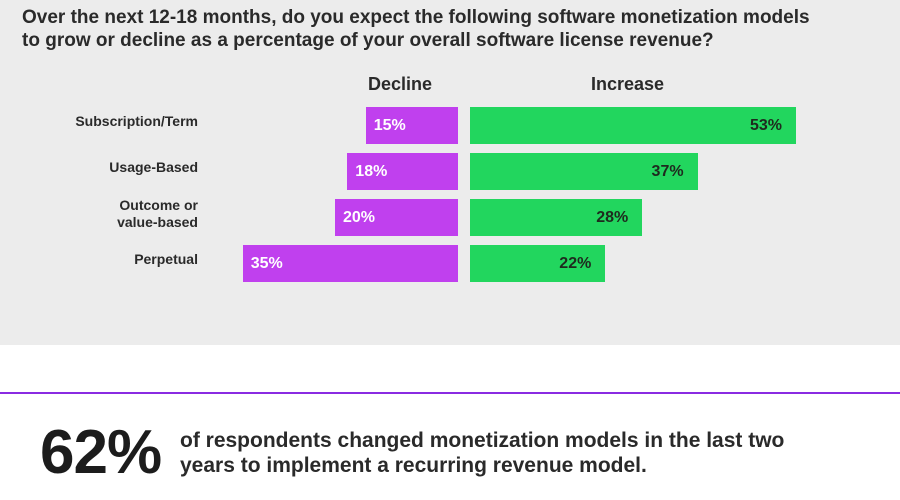  Describe the element at coordinates (556, 217) in the screenshot. I see `increase-bar-outcome-or-value-based` at that location.